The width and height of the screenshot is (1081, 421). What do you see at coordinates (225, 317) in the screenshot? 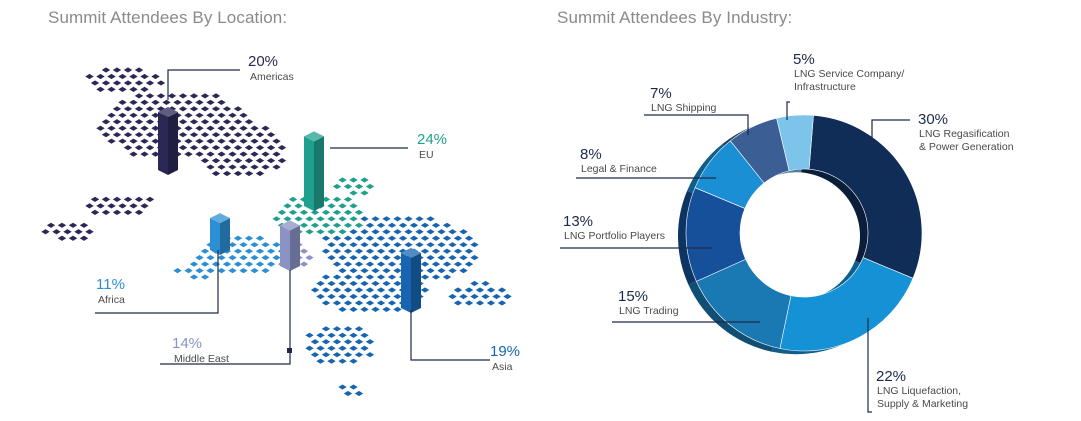
I see `location-label-middle-east: 14%Middle East` at bounding box center [225, 317].